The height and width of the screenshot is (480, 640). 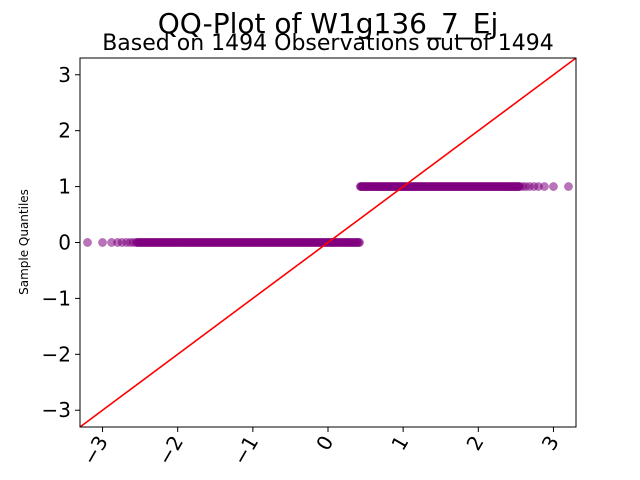 What do you see at coordinates (328, 23) in the screenshot?
I see `chart-title: QQ-Plot of W1g136_7_Ej` at bounding box center [328, 23].